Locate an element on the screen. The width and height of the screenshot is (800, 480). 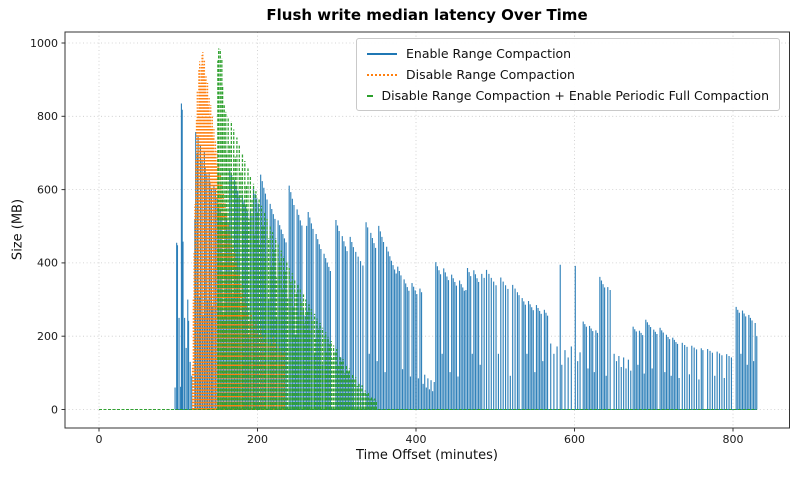
chart-title: Flush write median latency Over Time is located at coordinates (427, 15).